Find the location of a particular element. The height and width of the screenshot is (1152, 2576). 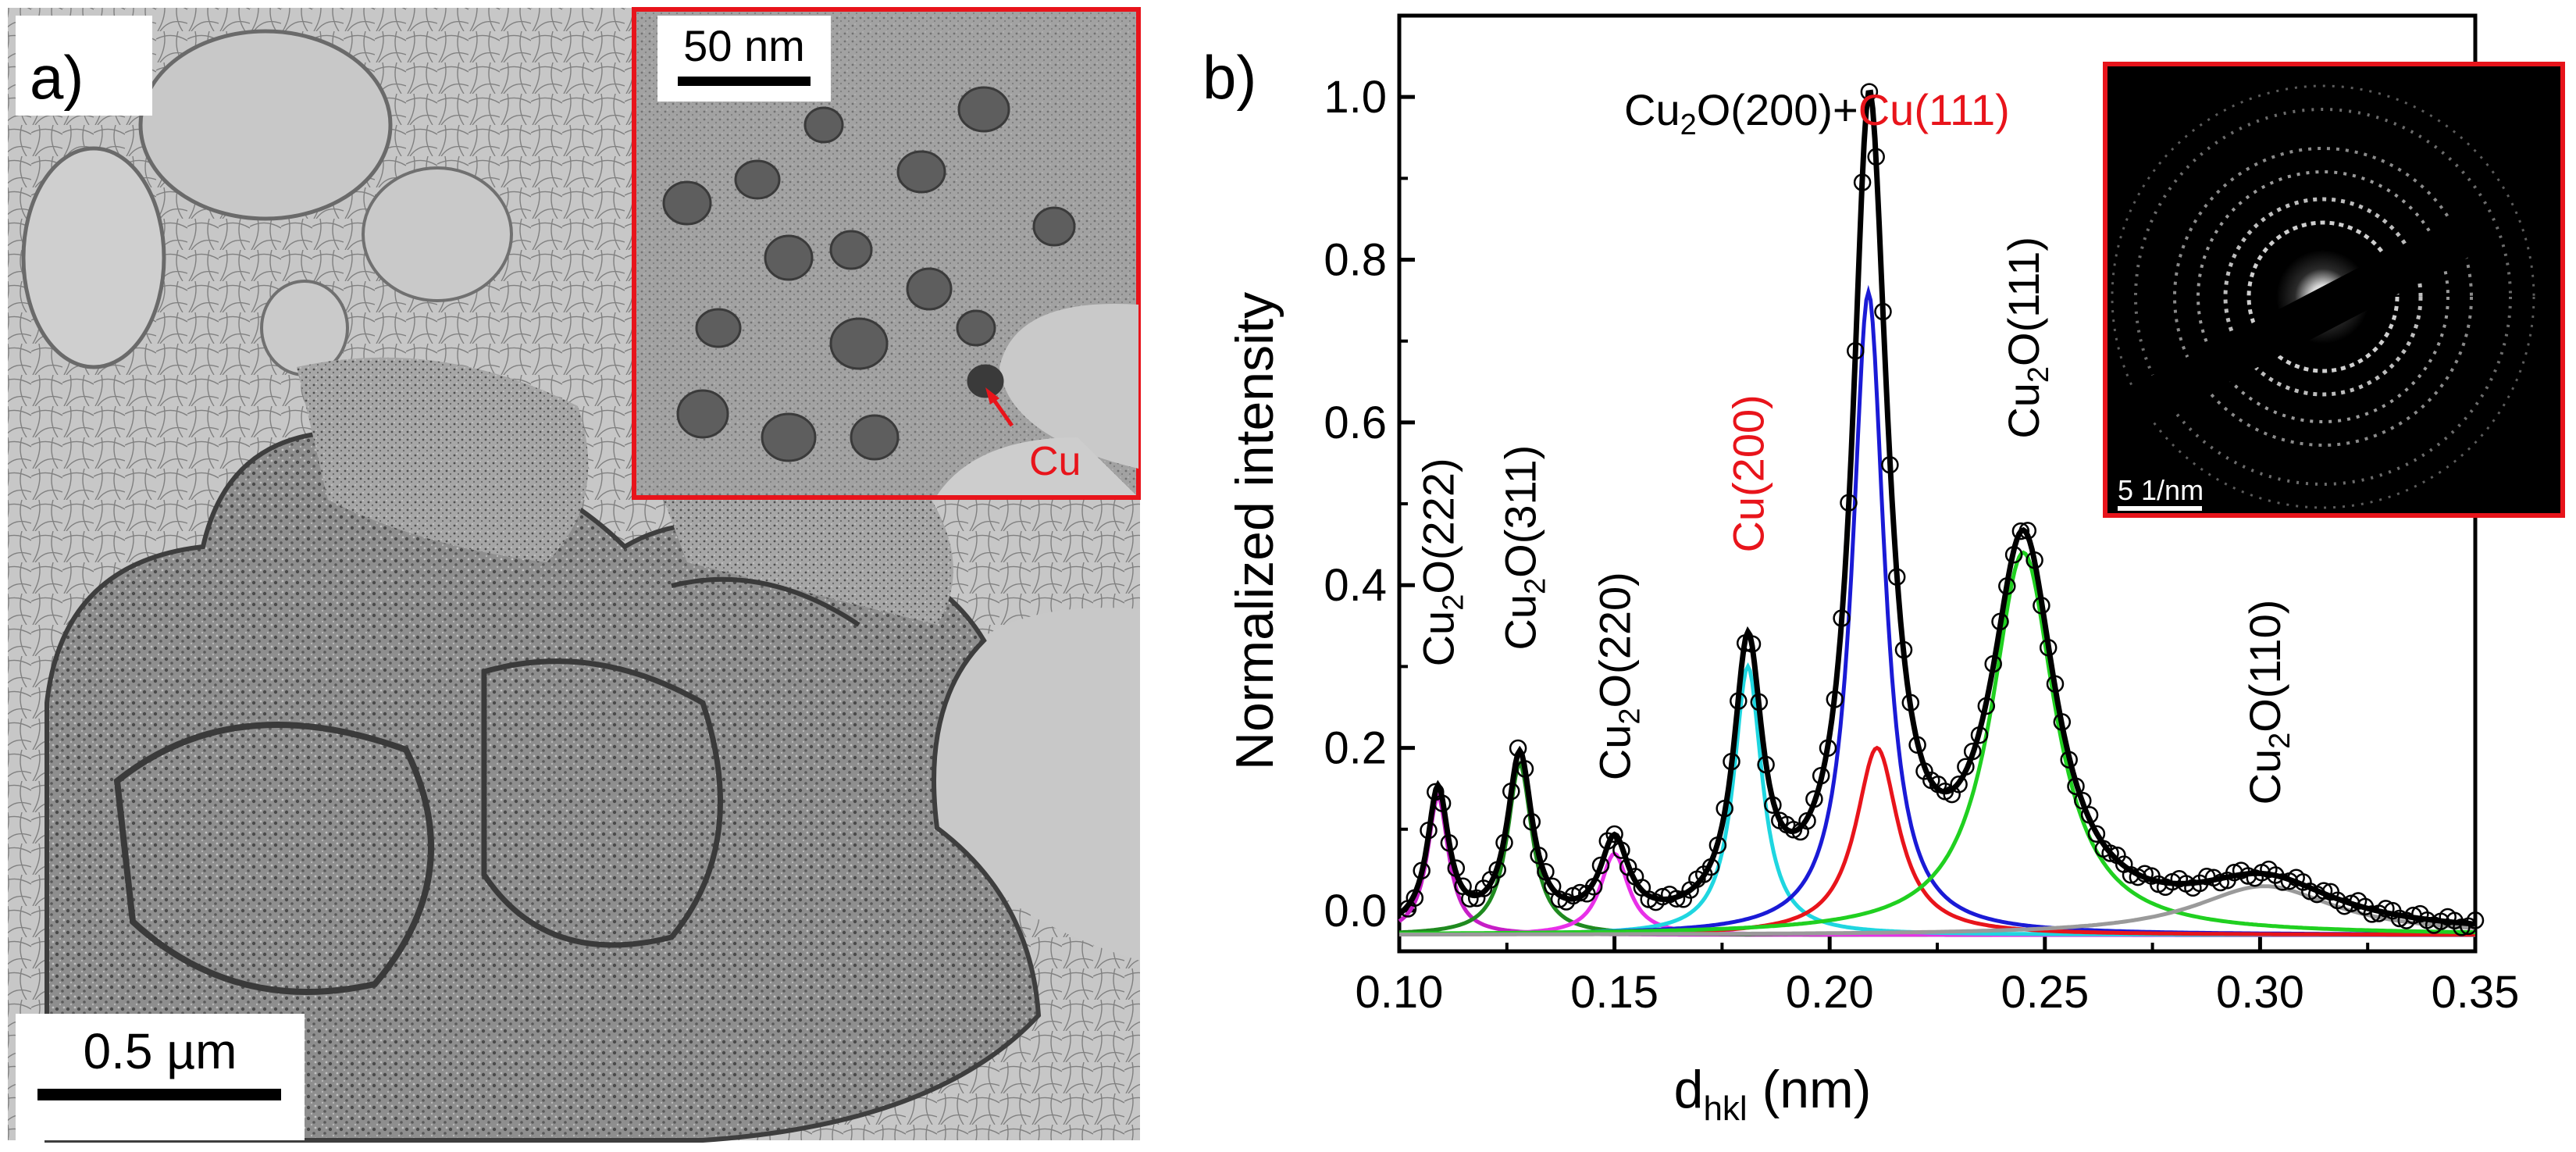

saed-scale-bar is located at coordinates (2160, 508).